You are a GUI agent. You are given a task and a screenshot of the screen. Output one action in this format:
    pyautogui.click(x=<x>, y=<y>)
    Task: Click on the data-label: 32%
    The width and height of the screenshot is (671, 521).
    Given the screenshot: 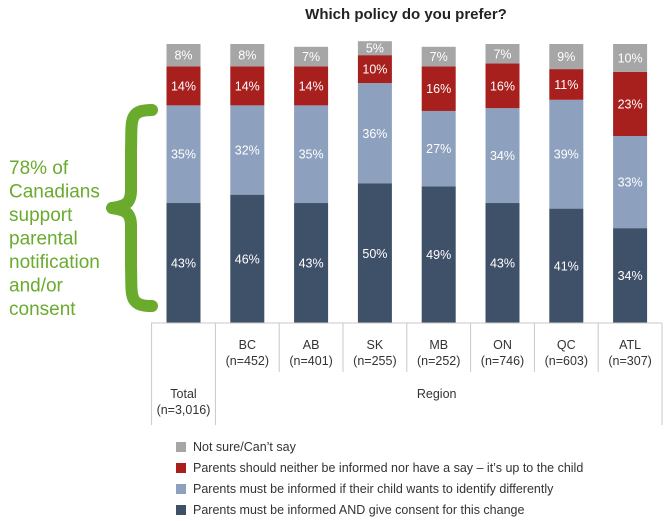 What is the action you would take?
    pyautogui.click(x=247, y=151)
    